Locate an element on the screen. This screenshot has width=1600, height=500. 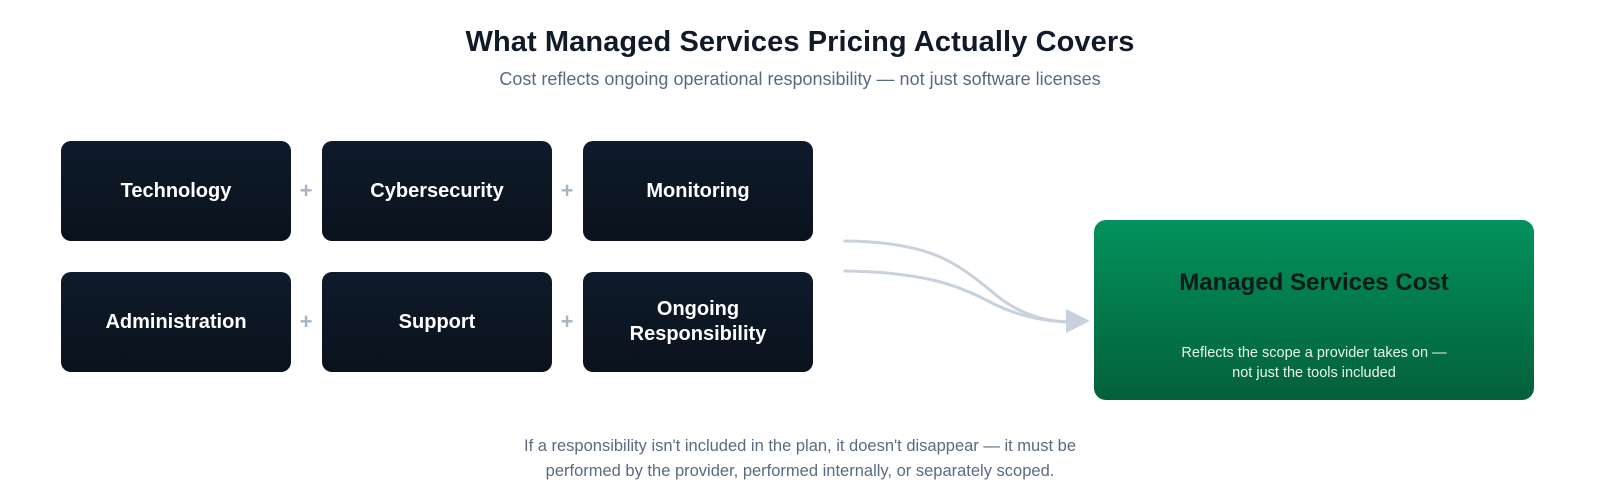
result-title: Managed Services Cost is located at coordinates (1314, 282).